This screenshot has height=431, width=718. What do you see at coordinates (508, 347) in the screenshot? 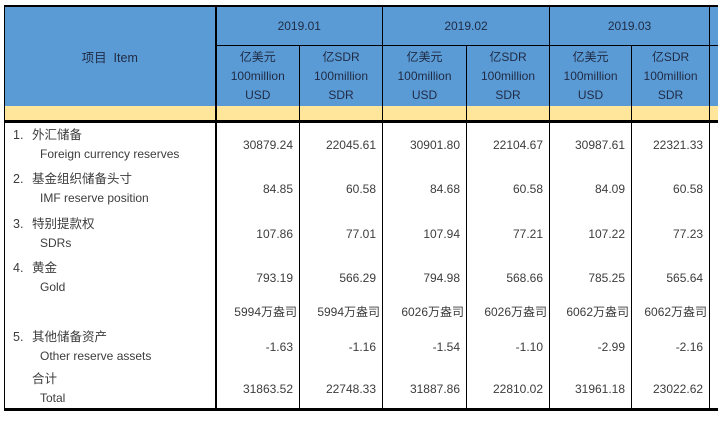
I see `value-cell: -1.10` at bounding box center [508, 347].